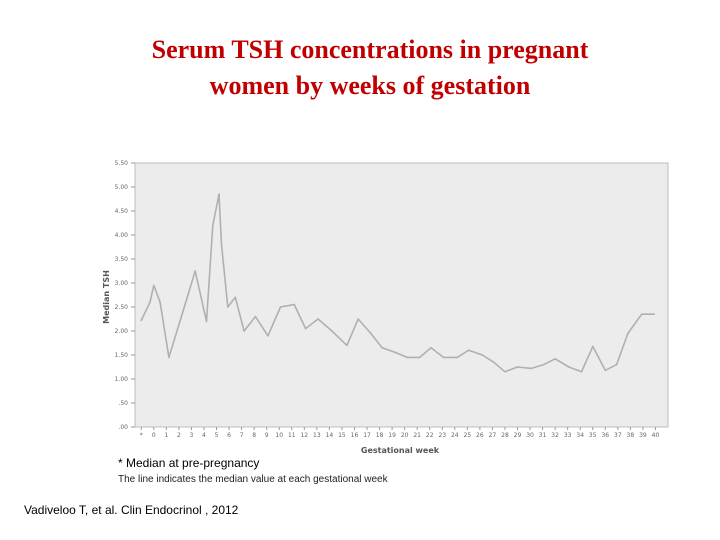 The image size is (720, 540). Describe the element at coordinates (380, 435) in the screenshot. I see `x-tick-label: 18` at that location.